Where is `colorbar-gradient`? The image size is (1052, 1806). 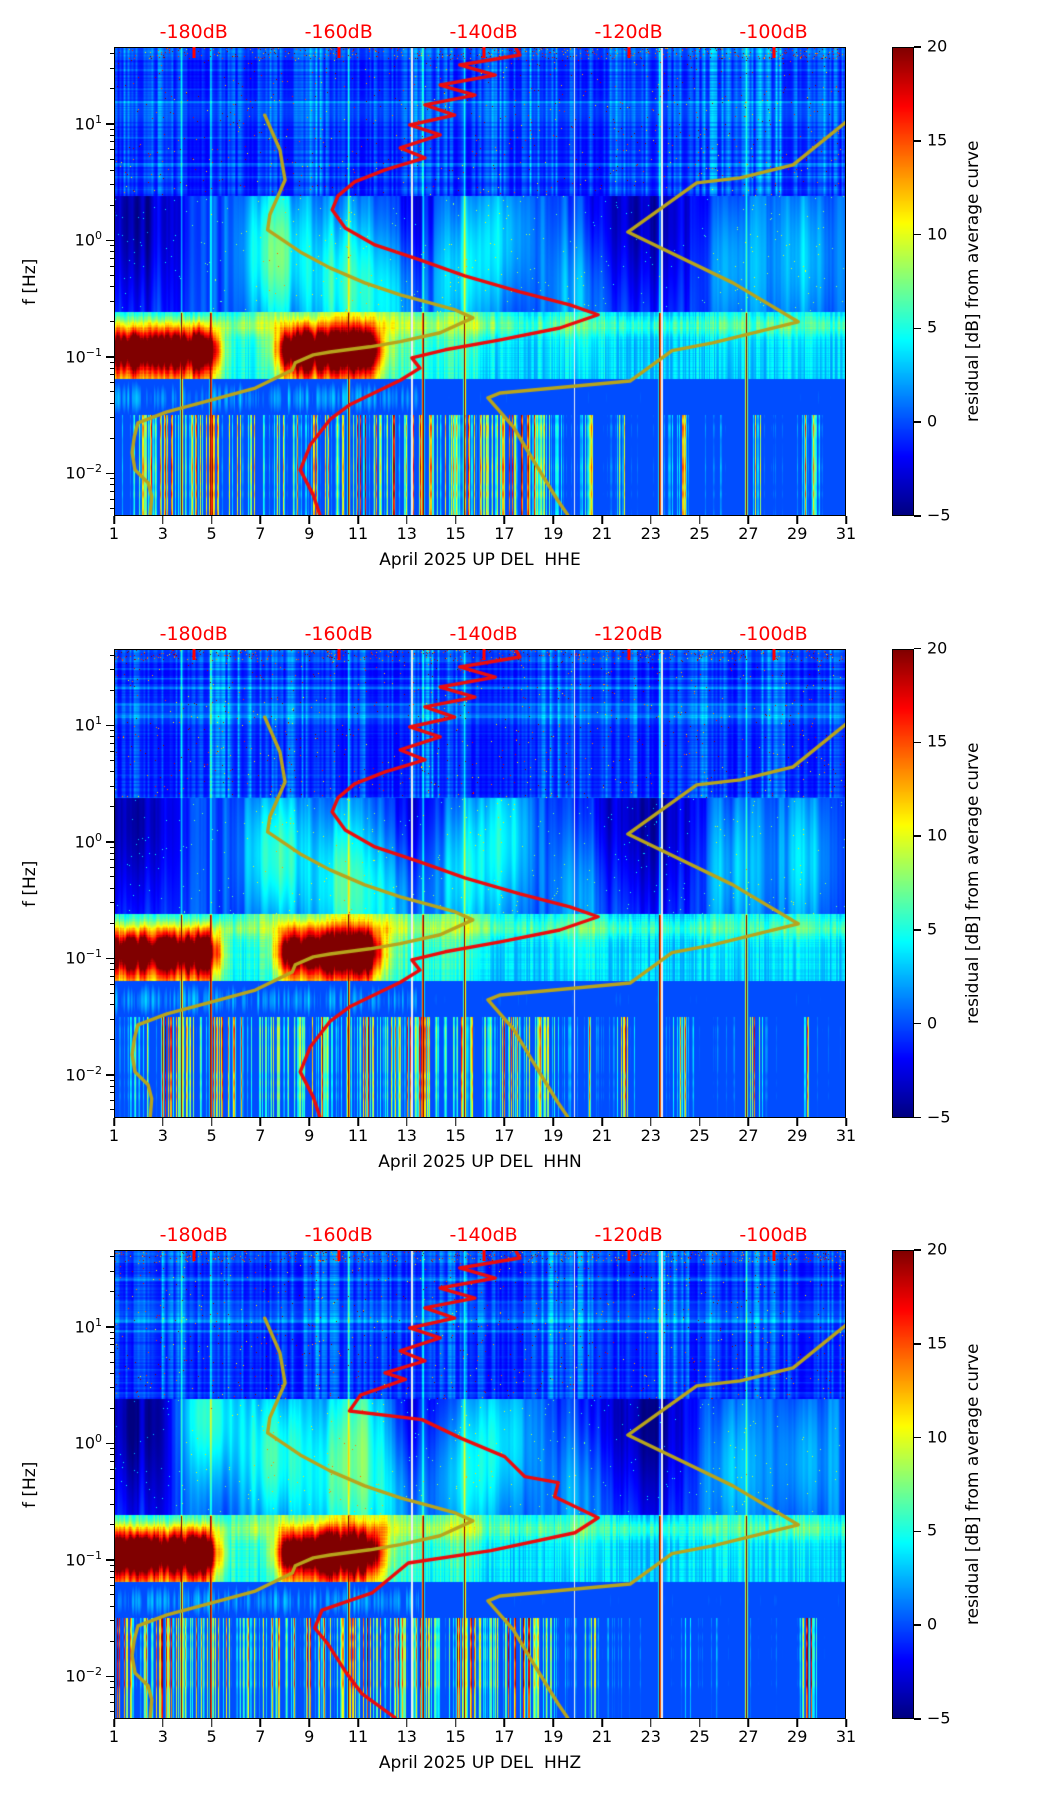
colorbar-gradient is located at coordinates (903, 281).